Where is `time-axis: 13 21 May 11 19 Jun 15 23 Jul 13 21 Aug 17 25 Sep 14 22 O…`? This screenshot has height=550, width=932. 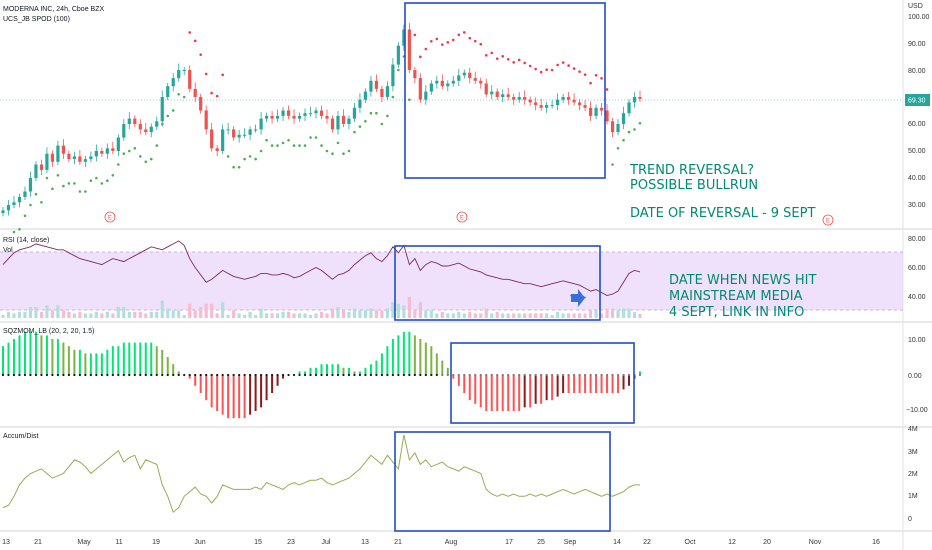 time-axis: 13 21 May 11 19 Jun 15 23 Jul 13 21 Aug 17 25 Sep 14 22 O… is located at coordinates (441, 542).